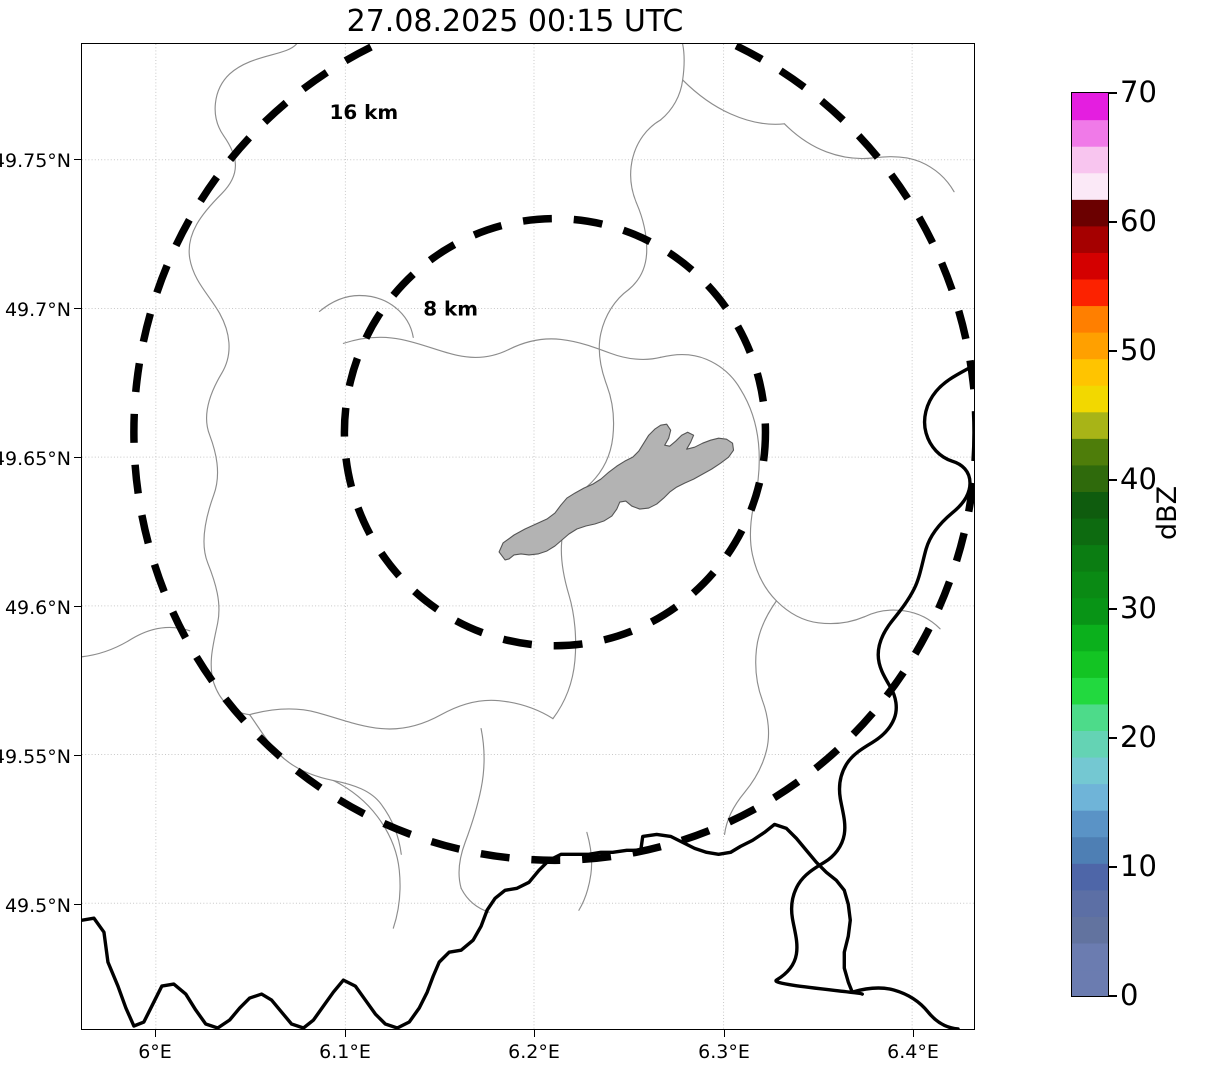  What do you see at coordinates (363, 112) in the screenshot?
I see `range-ring-label-16km: 16 km` at bounding box center [363, 112].